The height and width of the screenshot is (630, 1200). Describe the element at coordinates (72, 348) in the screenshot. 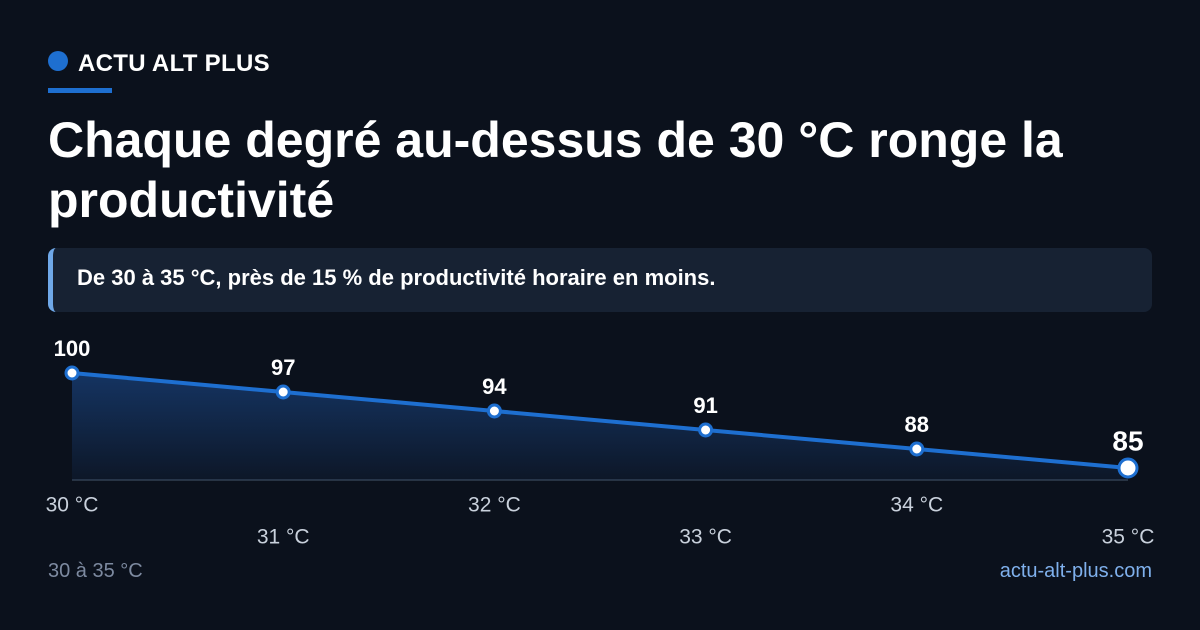

I see `value-label: 100` at that location.